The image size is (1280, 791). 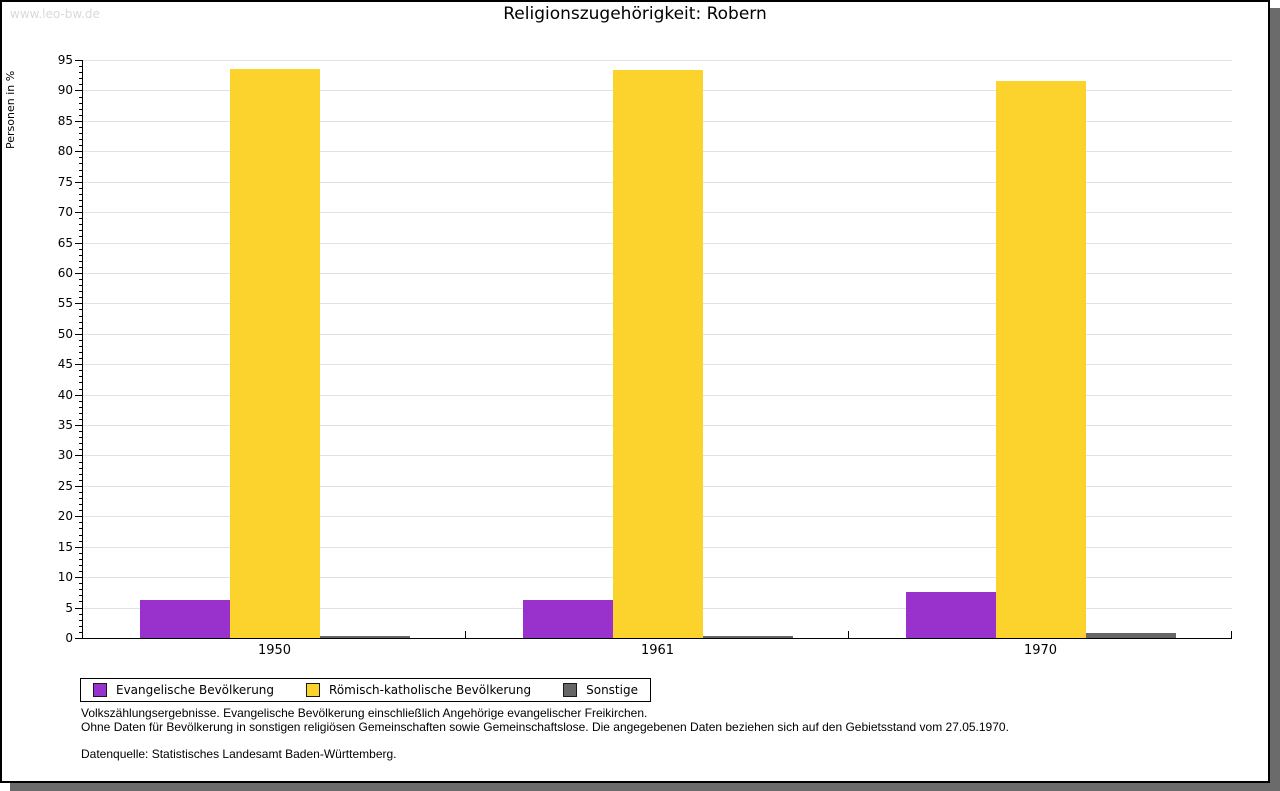 I want to click on y-axis-tick-label: 30, so click(x=65, y=455).